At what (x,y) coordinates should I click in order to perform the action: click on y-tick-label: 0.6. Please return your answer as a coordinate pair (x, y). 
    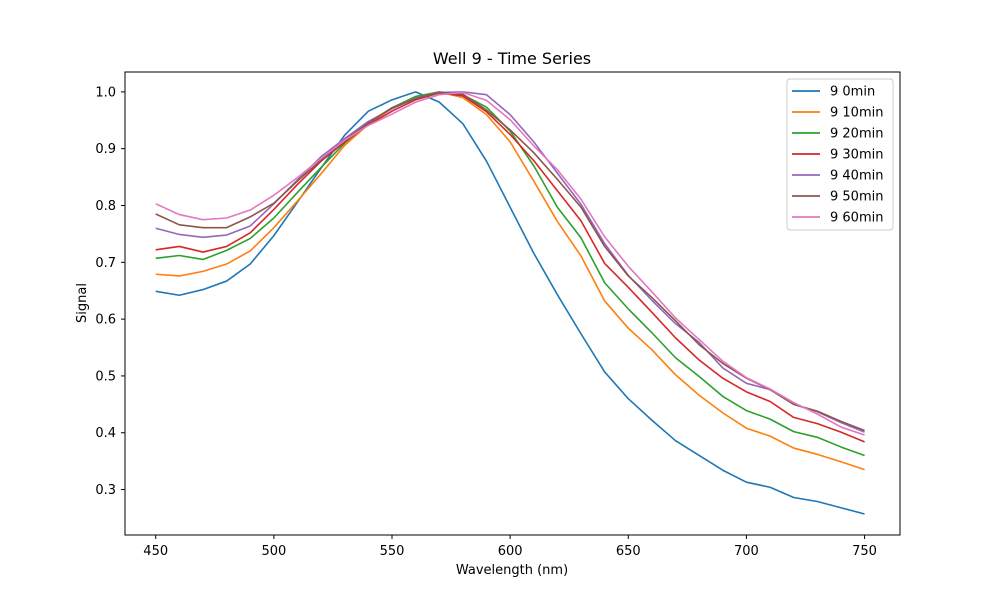
    Looking at the image, I should click on (105, 320).